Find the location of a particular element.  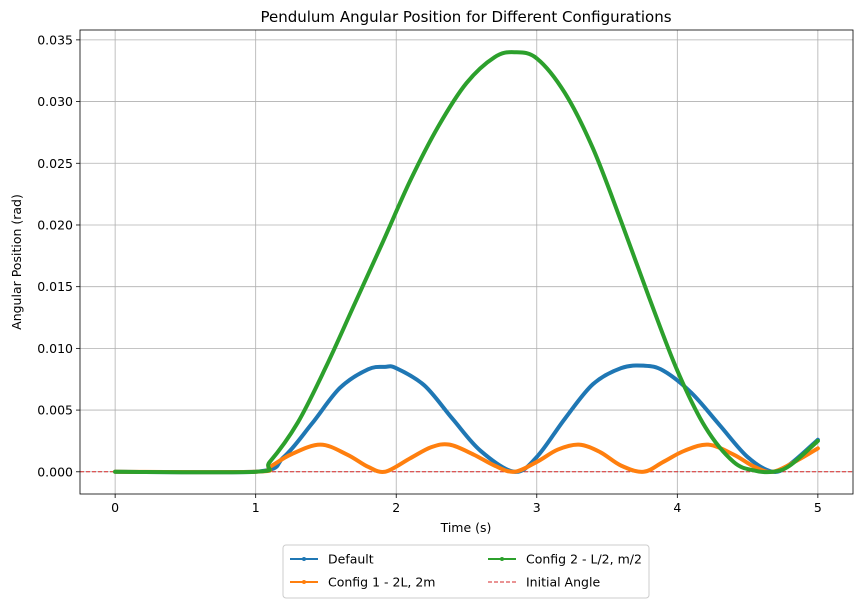

legend-label: Config 1 - 2L, 2m is located at coordinates (381, 582).